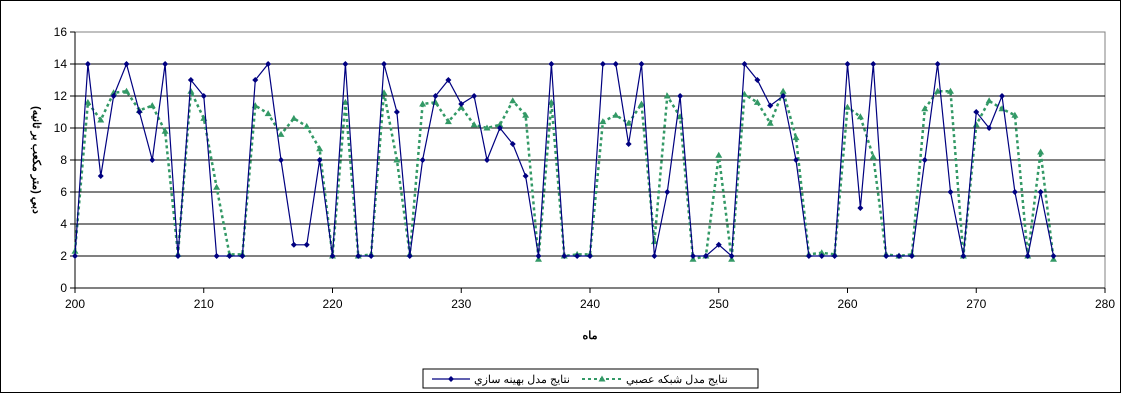 The width and height of the screenshot is (1121, 398). I want to click on legend-label-neural: نتايج مدل شبکه عصبي, so click(677, 380).